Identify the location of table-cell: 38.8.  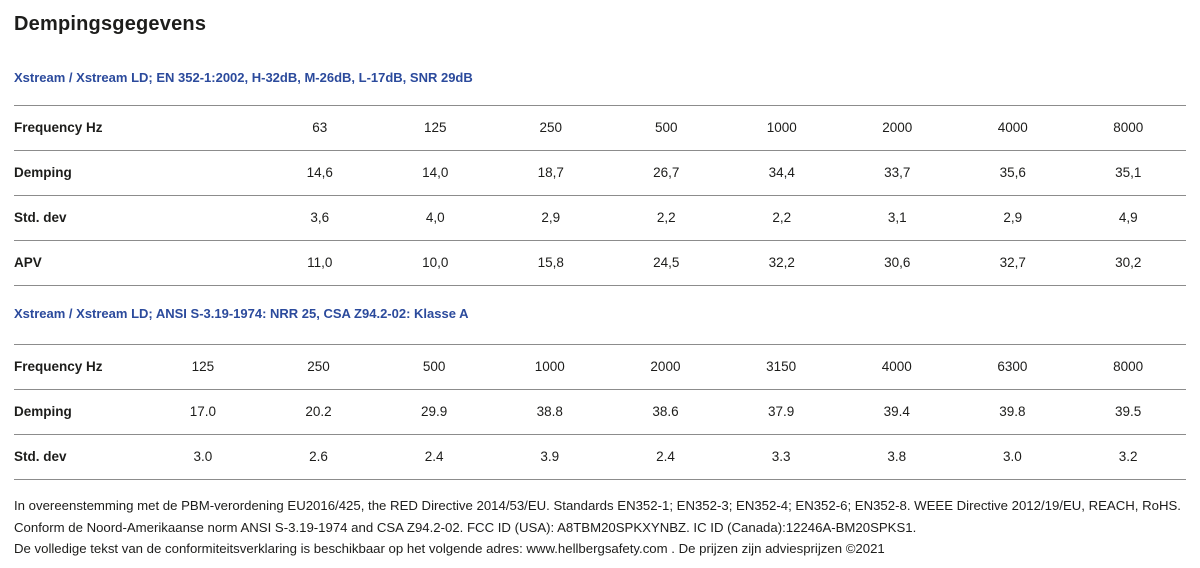
(549, 411).